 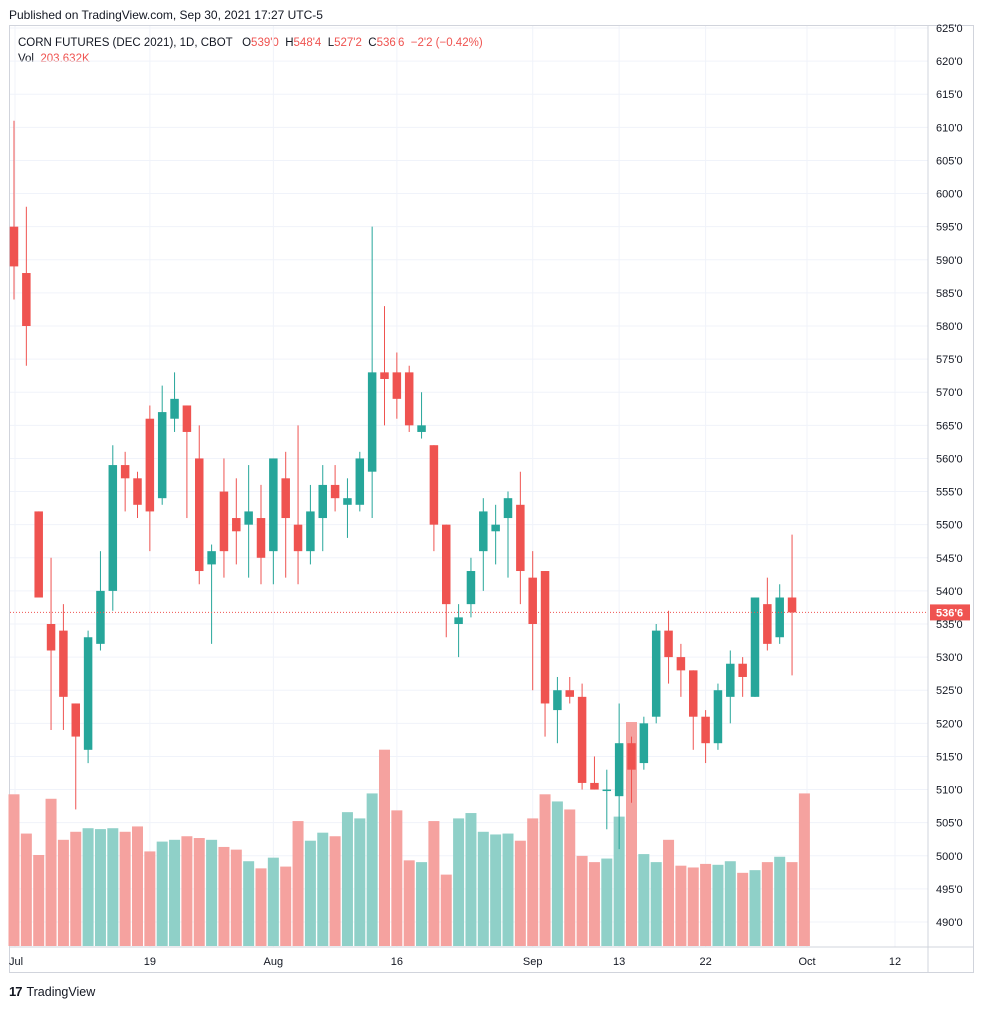 I want to click on x-tick-label: Sep, so click(x=533, y=962).